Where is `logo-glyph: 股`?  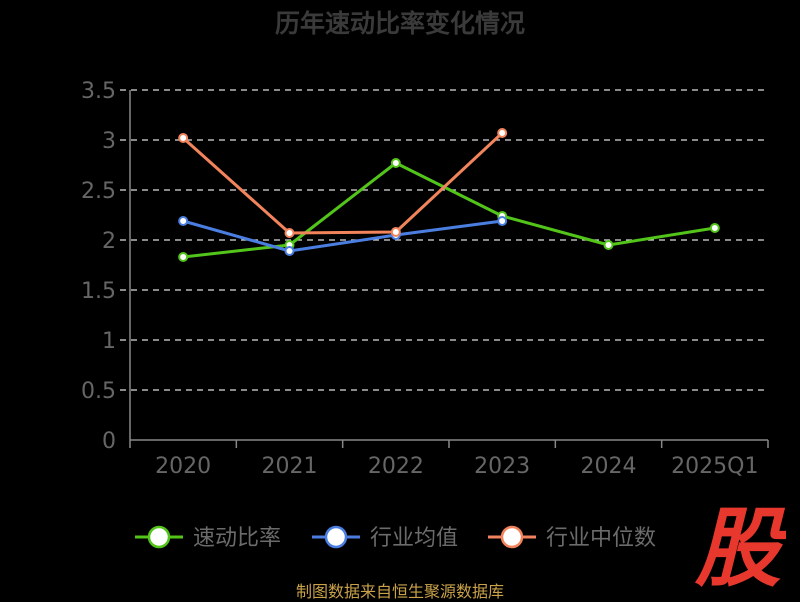 logo-glyph: 股 is located at coordinates (740, 545).